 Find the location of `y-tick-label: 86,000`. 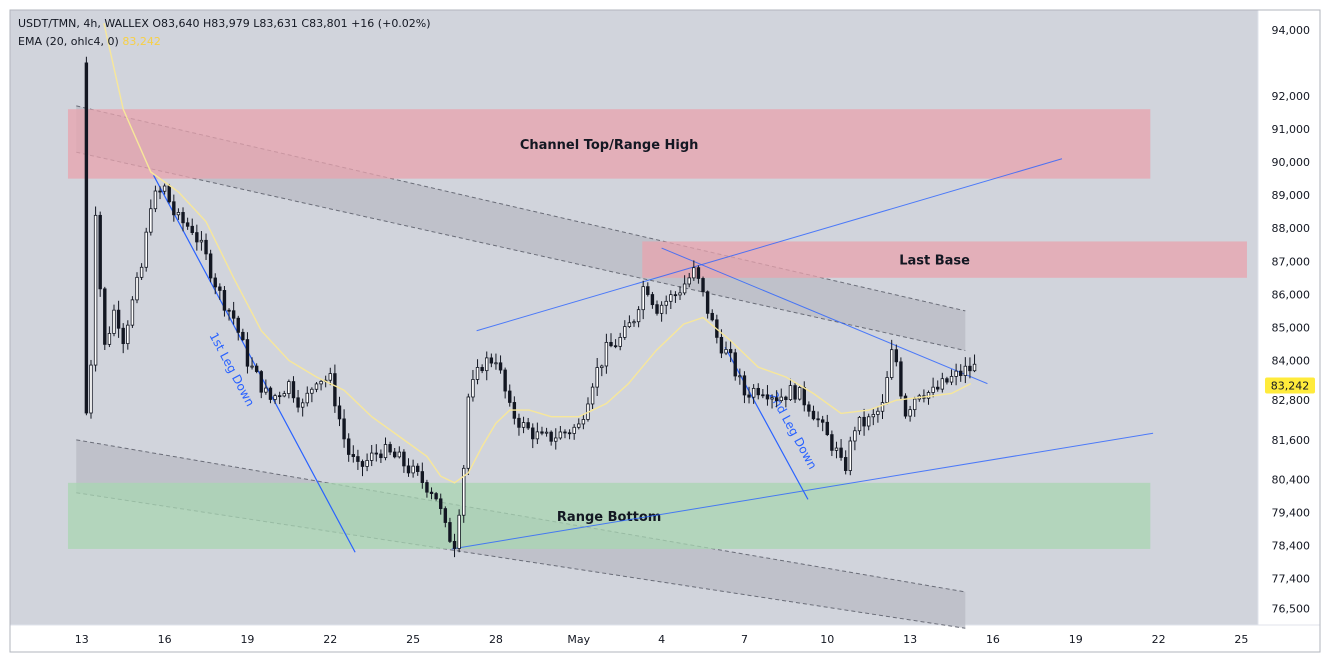

y-tick-label: 86,000 is located at coordinates (1291, 294).